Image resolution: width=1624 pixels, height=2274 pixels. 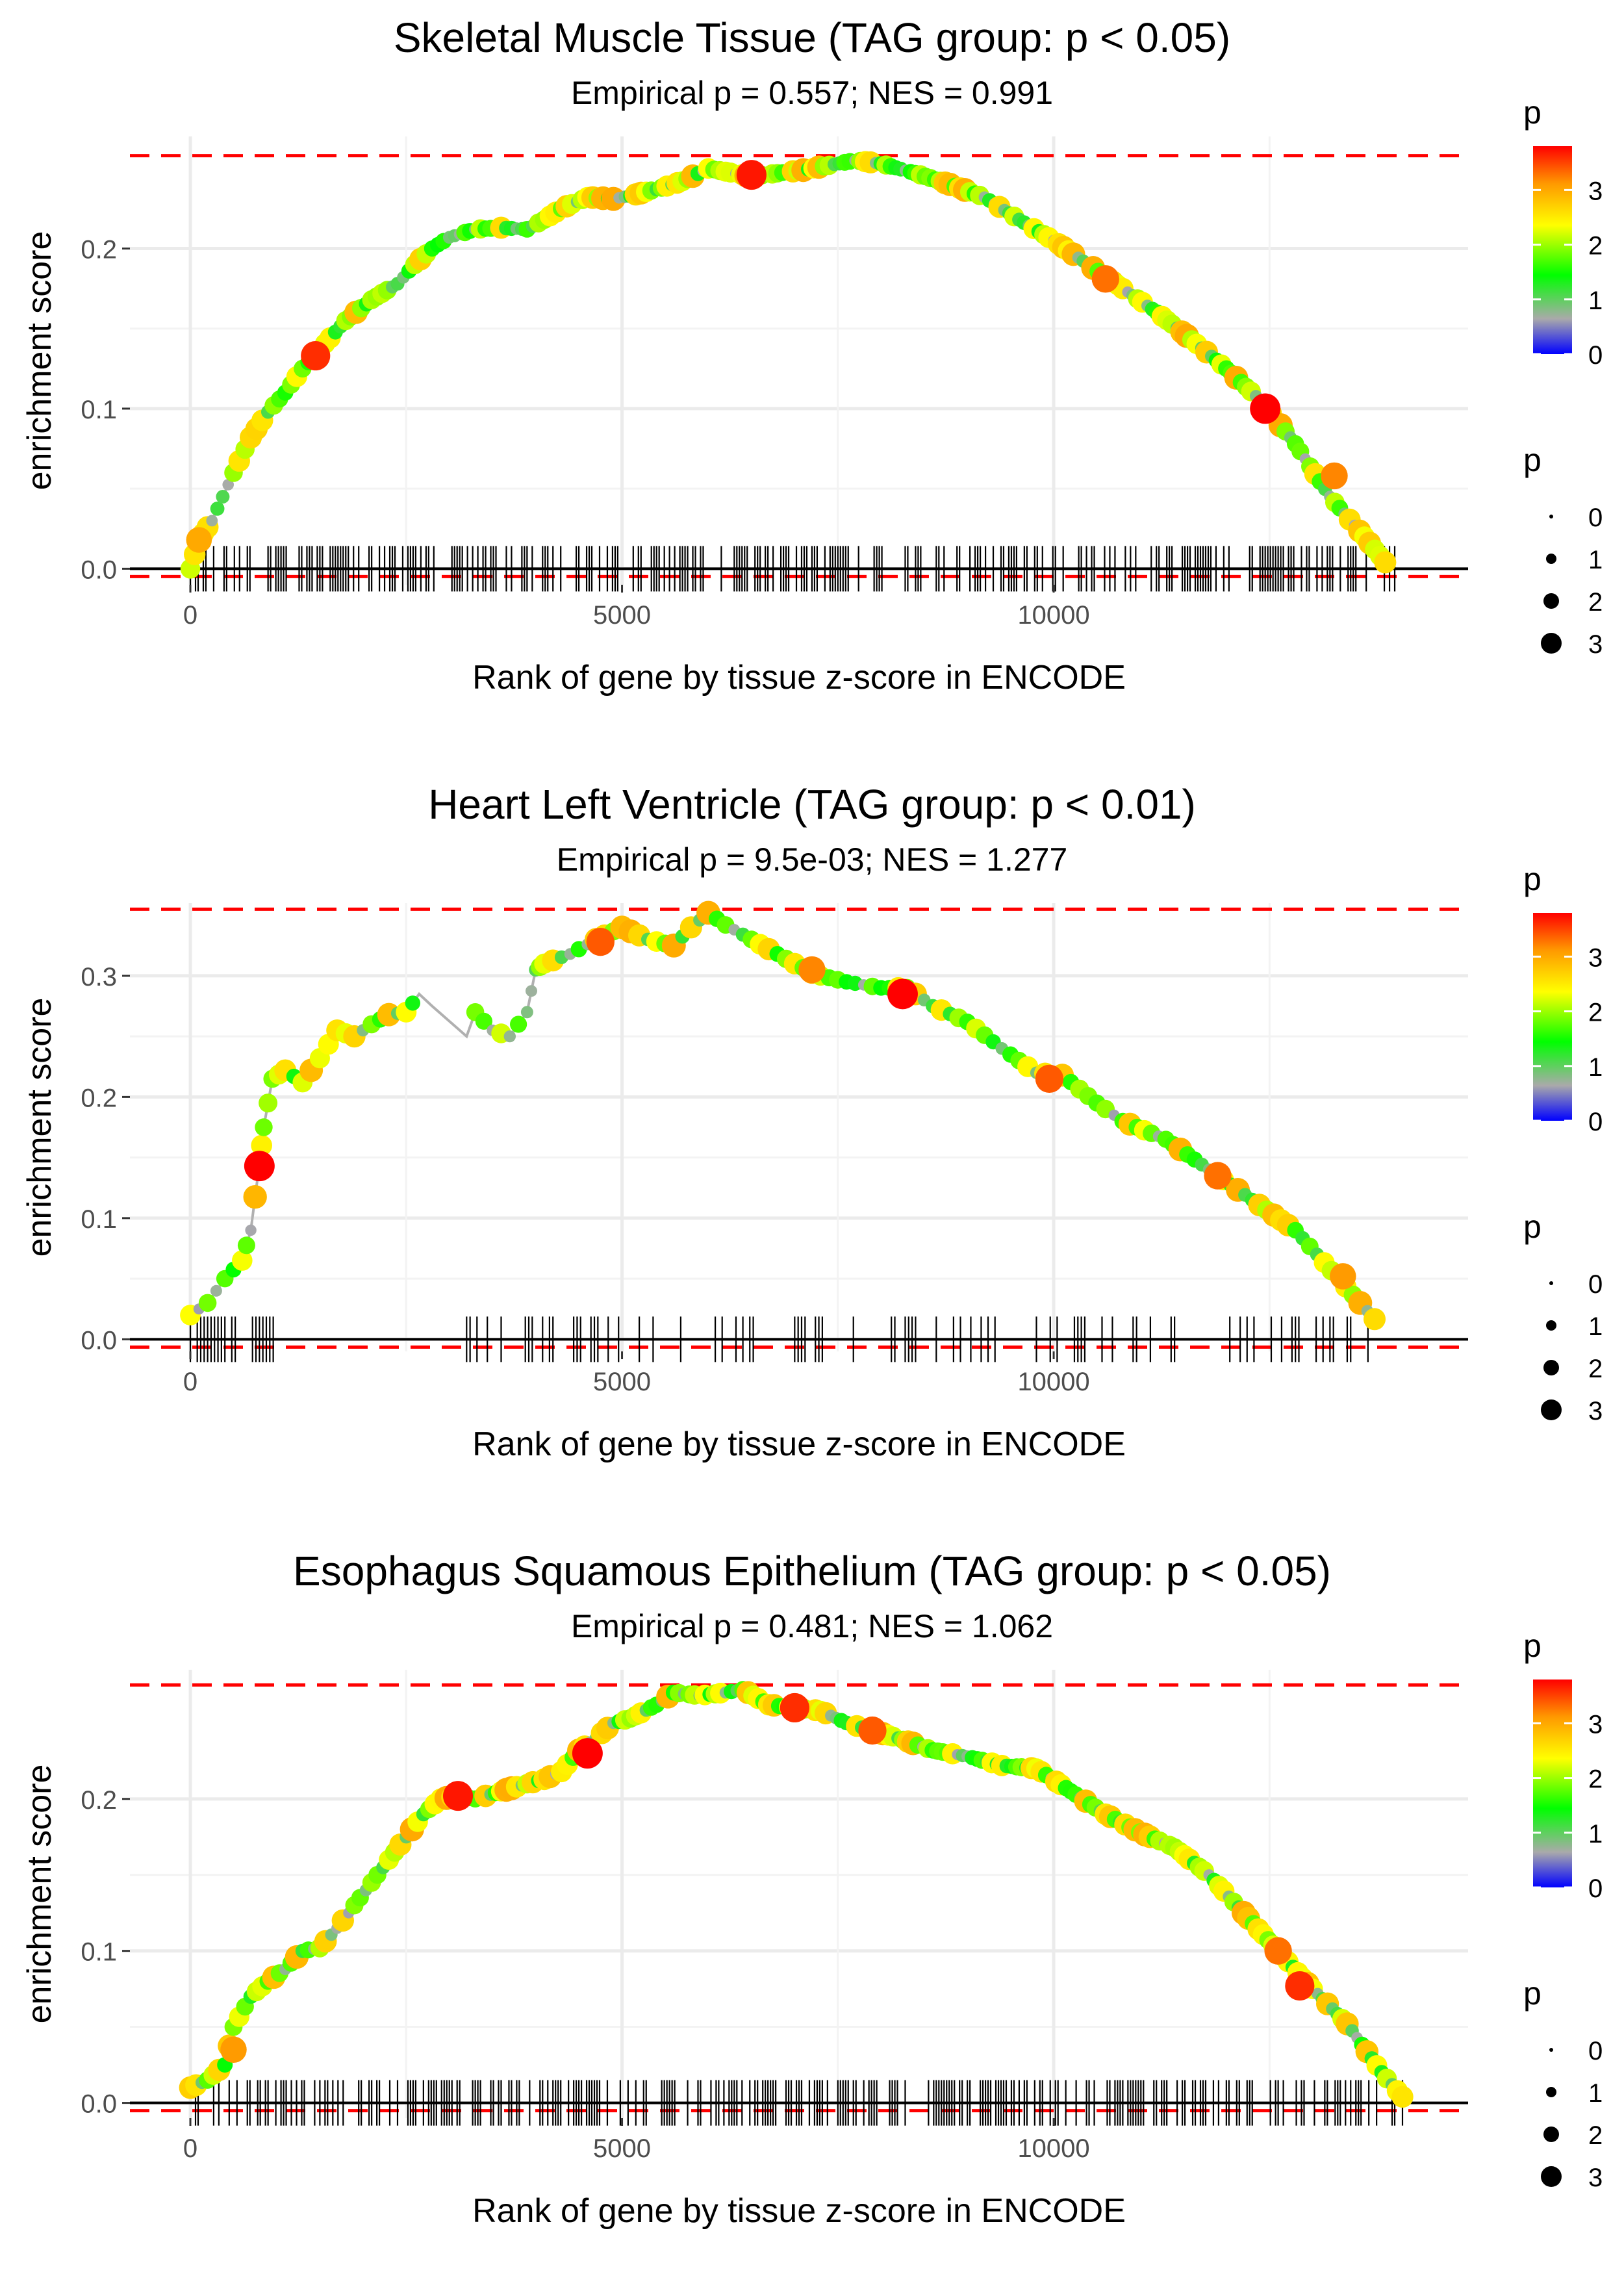 I want to click on y-axis-label: enrichment score, so click(x=39, y=361).